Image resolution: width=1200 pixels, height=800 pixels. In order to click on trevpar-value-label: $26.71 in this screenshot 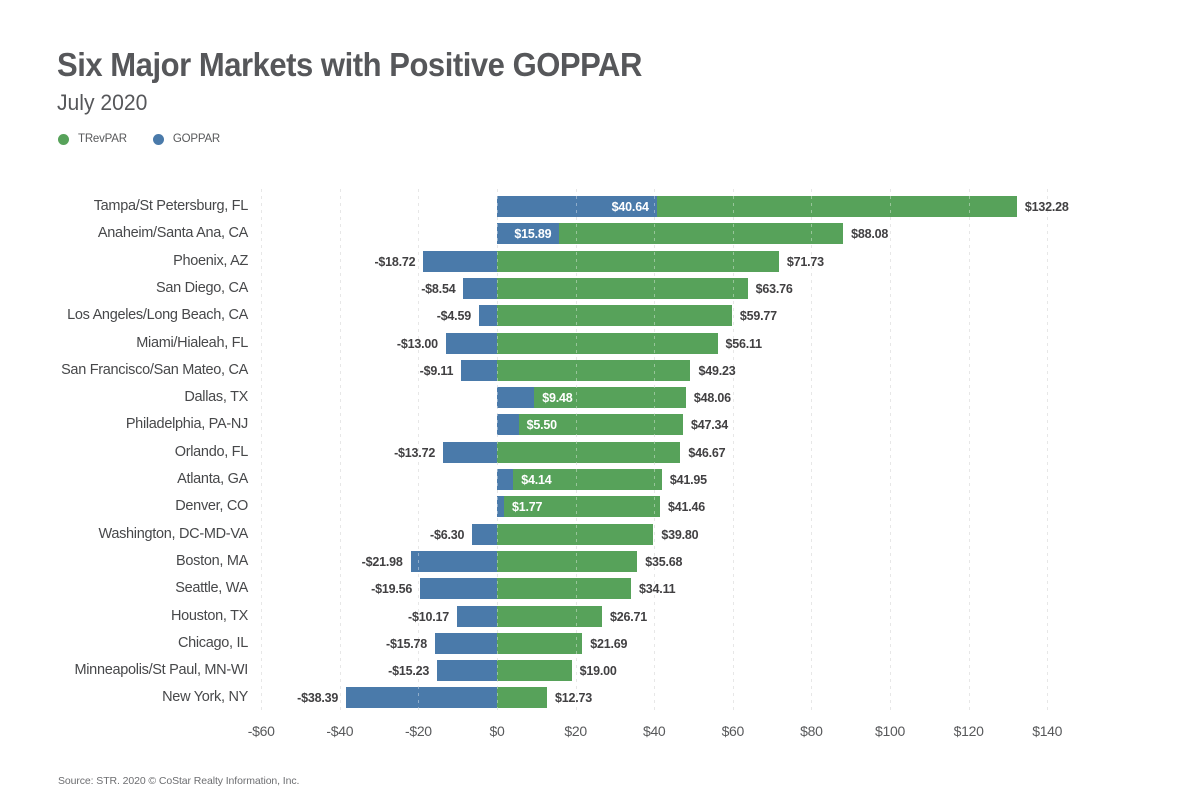, I will do `click(628, 616)`.